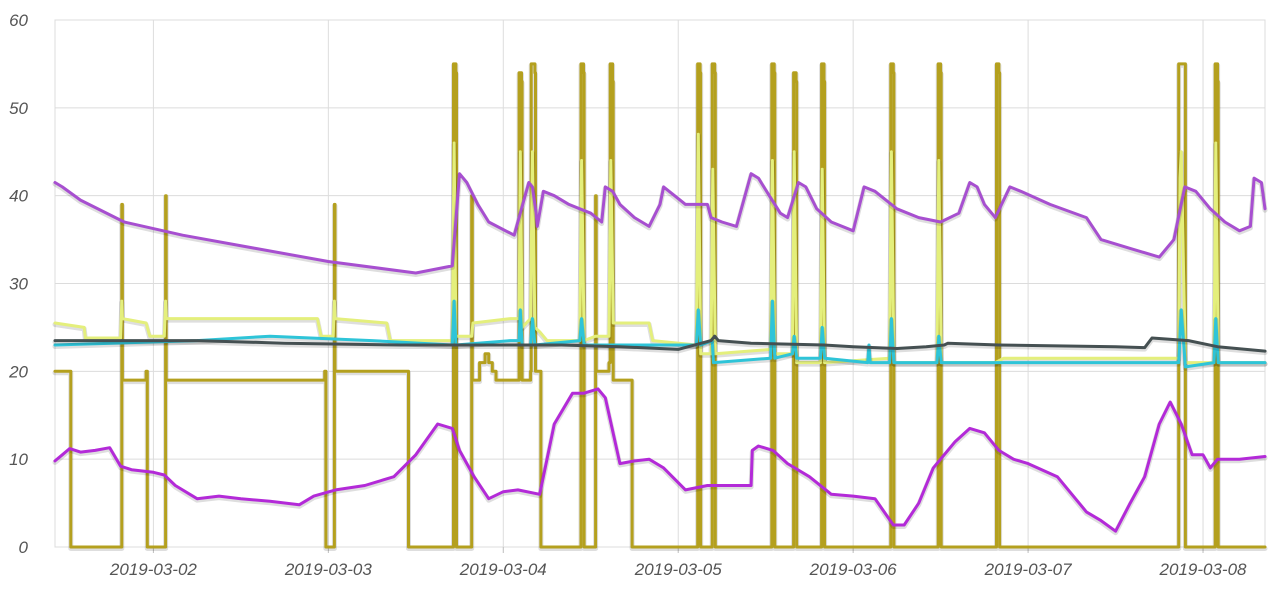 This screenshot has height=591, width=1280. Describe the element at coordinates (18, 108) in the screenshot. I see `y-tick-label: 50` at that location.